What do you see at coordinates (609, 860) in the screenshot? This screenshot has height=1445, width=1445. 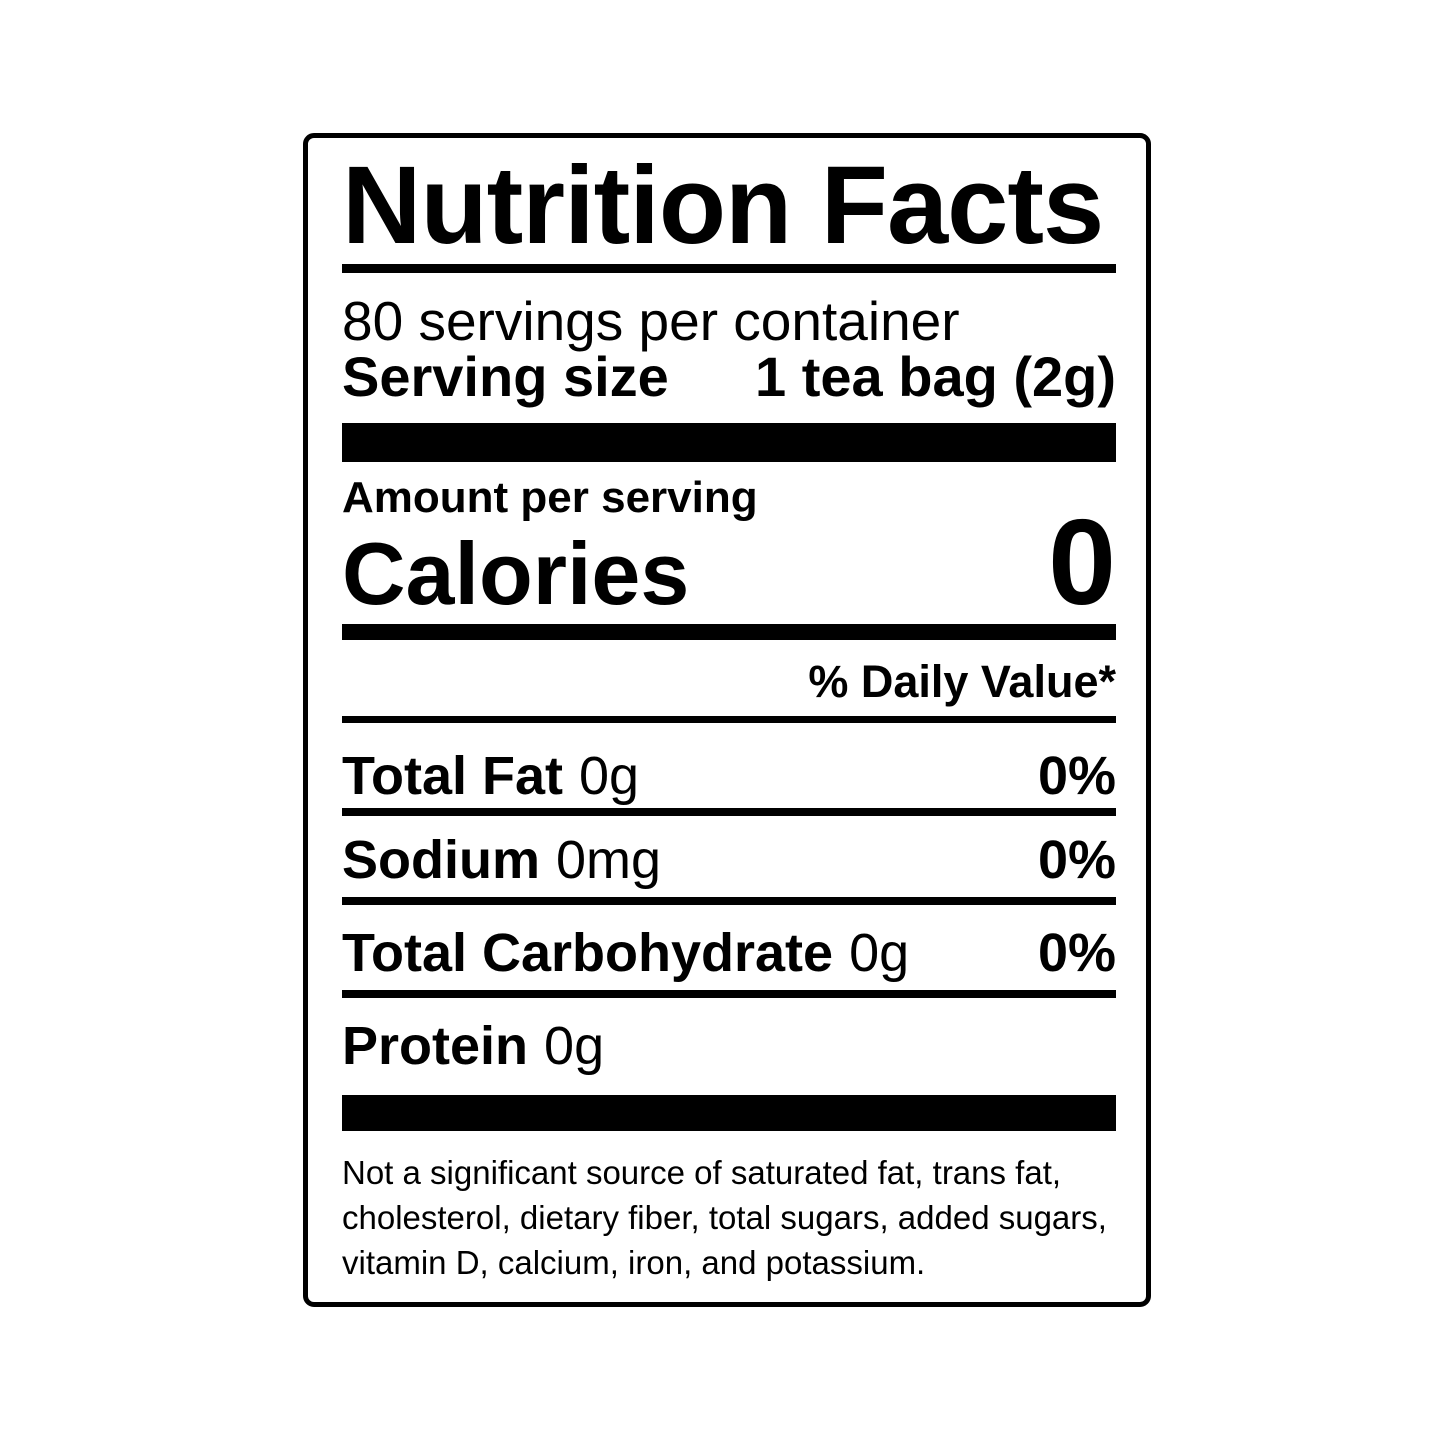 I see `nutrient-amount: 0mg` at bounding box center [609, 860].